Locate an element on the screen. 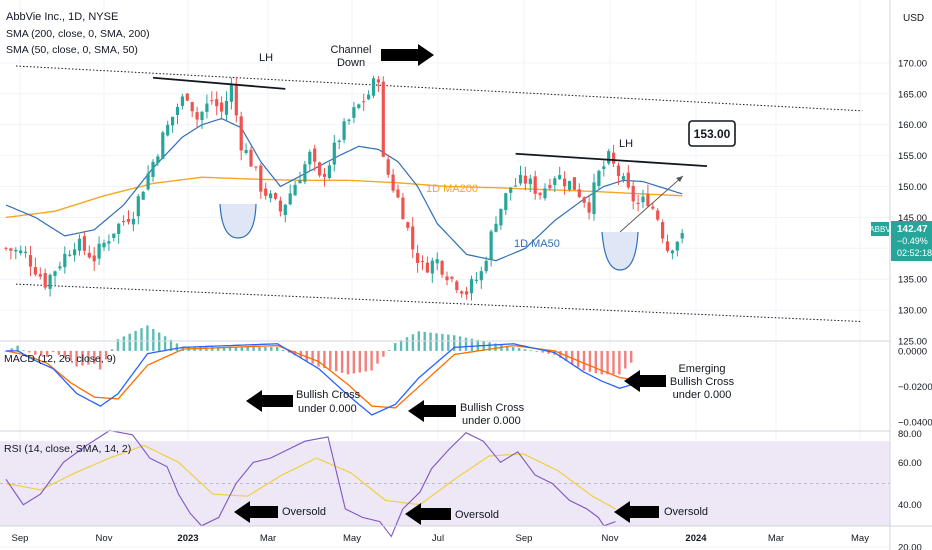  time-axis: Sep Nov 2023 Mar May Jul Sep Nov 2024 Mar May is located at coordinates (441, 538).